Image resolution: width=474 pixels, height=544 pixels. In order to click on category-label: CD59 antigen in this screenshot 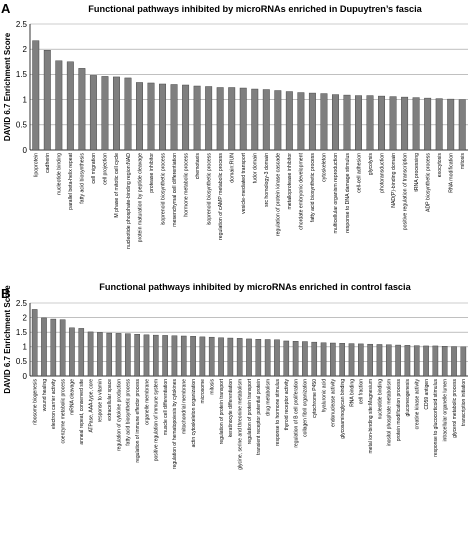, I will do `click(427, 394)`.